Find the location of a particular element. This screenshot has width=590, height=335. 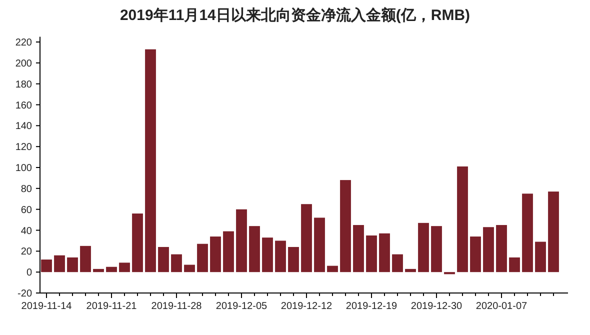

x-tick-label: 2019-11-28 is located at coordinates (176, 306).